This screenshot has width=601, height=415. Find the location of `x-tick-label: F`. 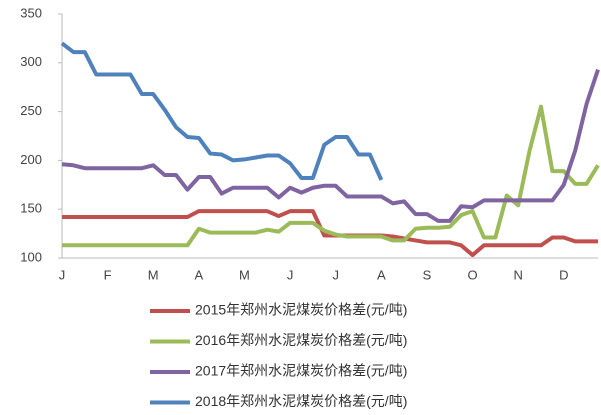

x-tick-label: F is located at coordinates (108, 274).